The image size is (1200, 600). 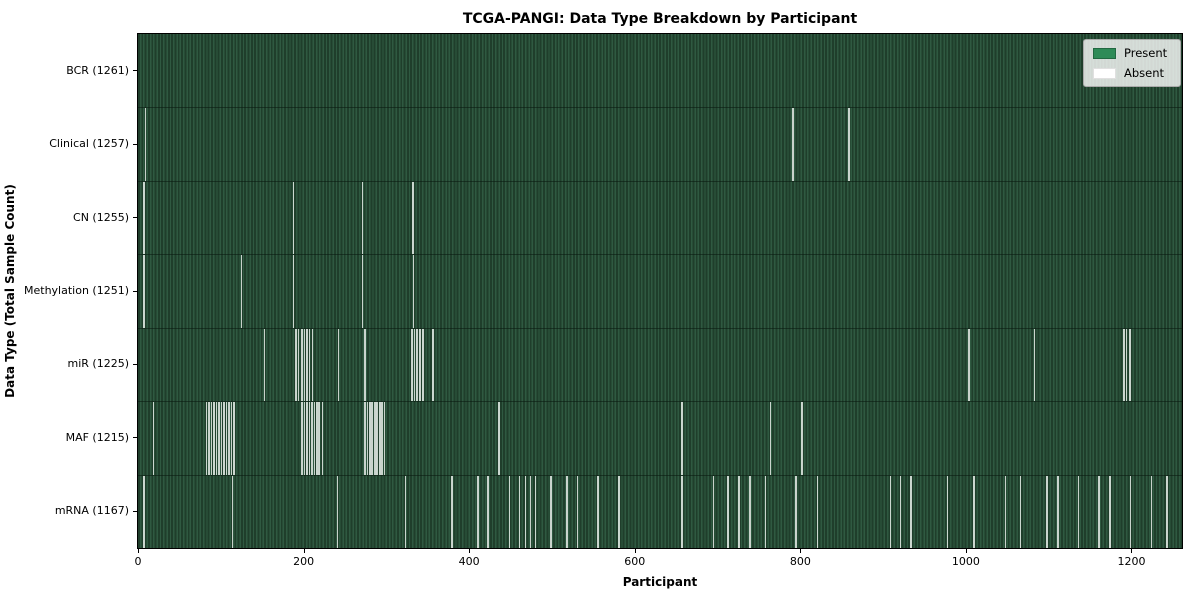 What do you see at coordinates (800, 561) in the screenshot?
I see `x-tick-label: 800` at bounding box center [800, 561].